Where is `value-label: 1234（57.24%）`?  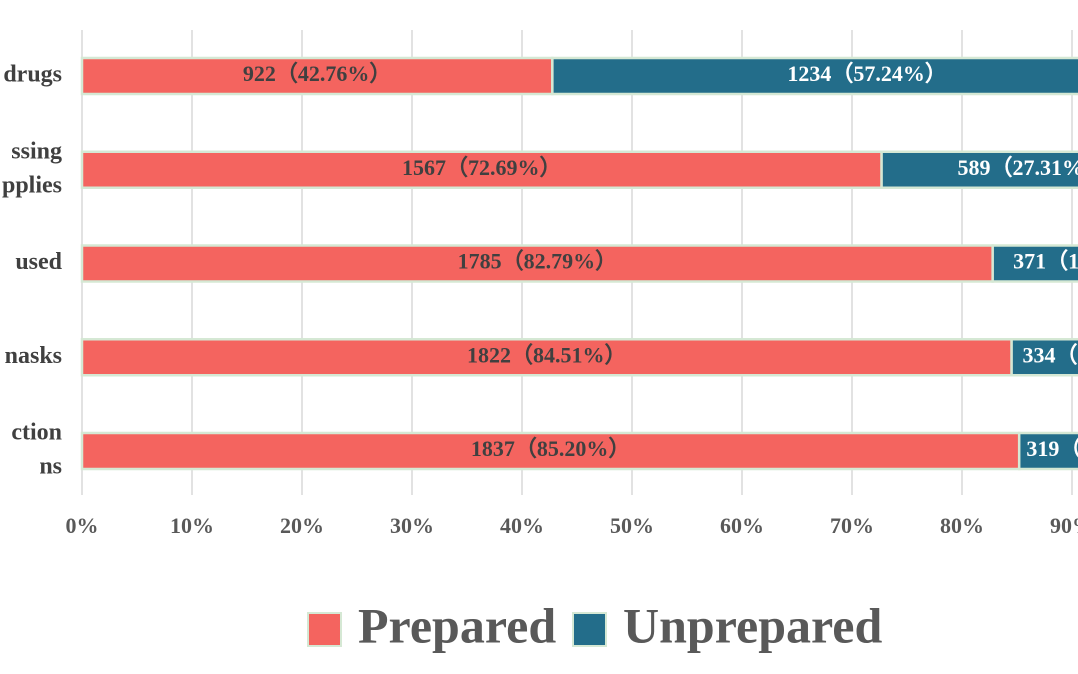 value-label: 1234（57.24%） is located at coordinates (867, 73).